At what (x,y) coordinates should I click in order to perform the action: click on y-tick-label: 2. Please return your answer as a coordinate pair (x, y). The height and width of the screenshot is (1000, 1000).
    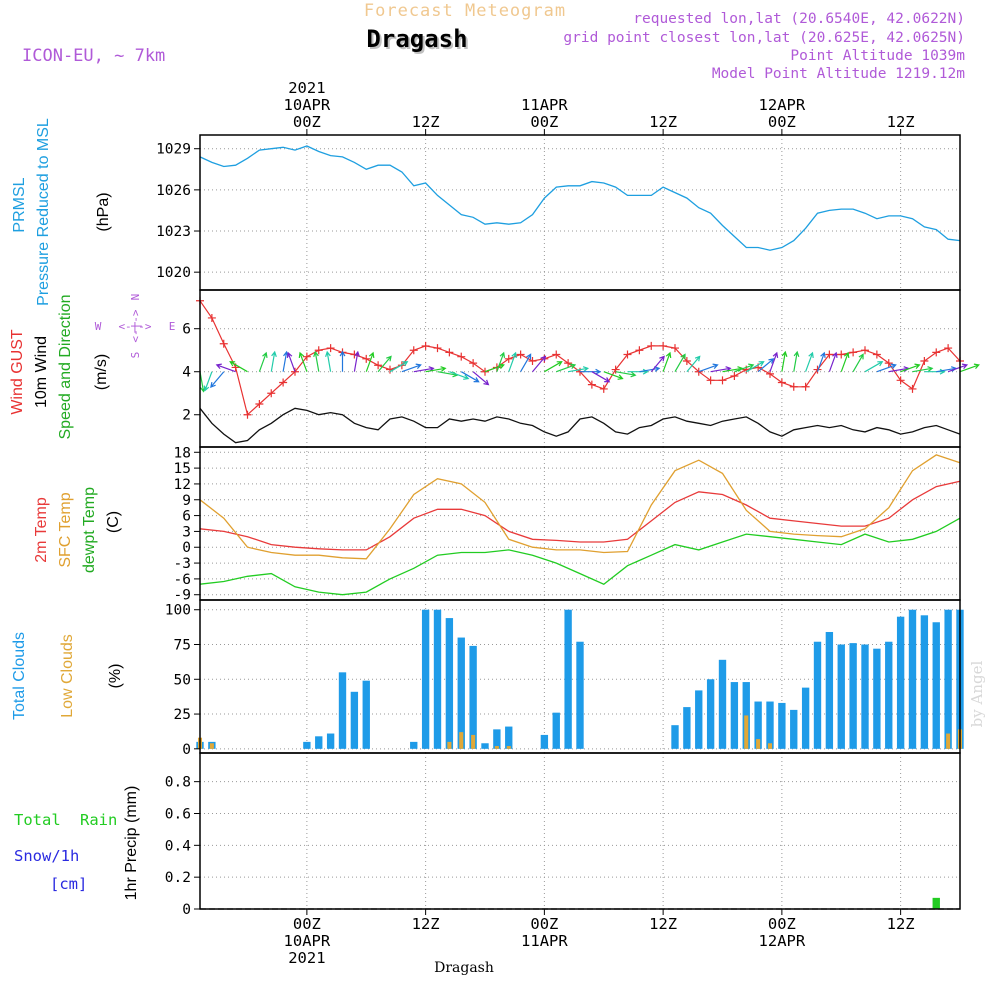
    Looking at the image, I should click on (186, 416).